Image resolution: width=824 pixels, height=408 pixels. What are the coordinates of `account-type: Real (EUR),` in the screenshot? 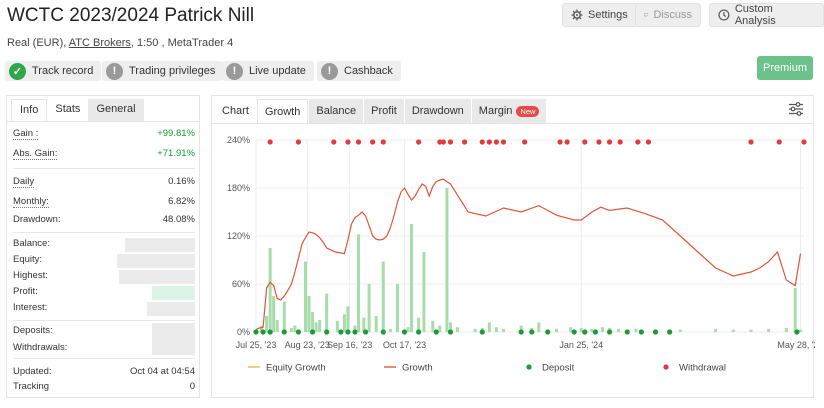 It's located at (37, 43).